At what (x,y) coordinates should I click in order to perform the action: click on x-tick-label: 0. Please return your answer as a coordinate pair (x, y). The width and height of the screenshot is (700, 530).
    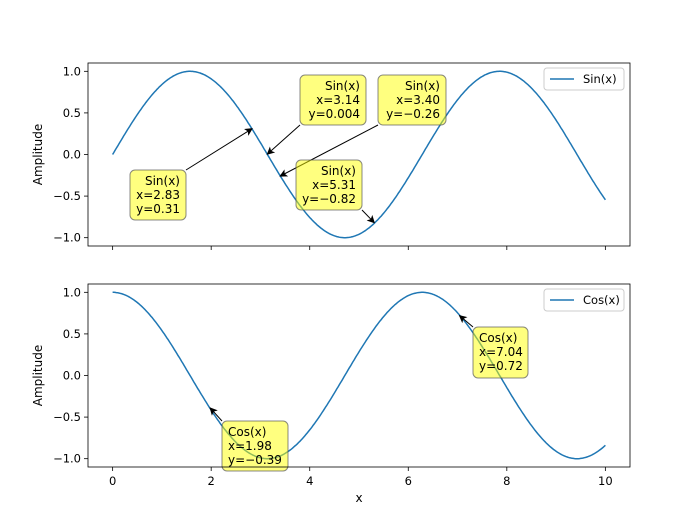
    Looking at the image, I should click on (112, 481).